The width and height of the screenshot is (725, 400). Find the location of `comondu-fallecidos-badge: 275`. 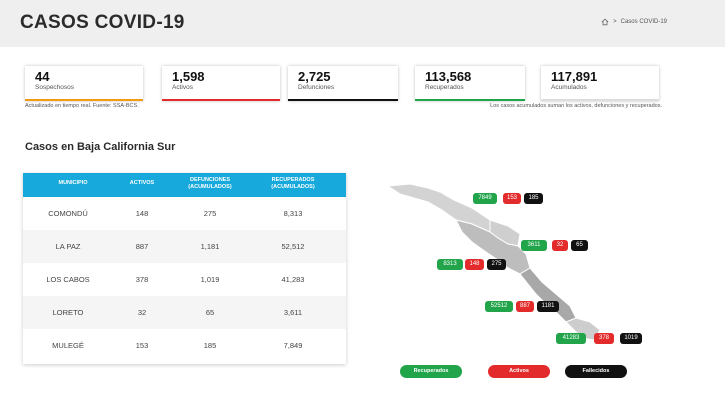

comondu-fallecidos-badge: 275 is located at coordinates (496, 264).